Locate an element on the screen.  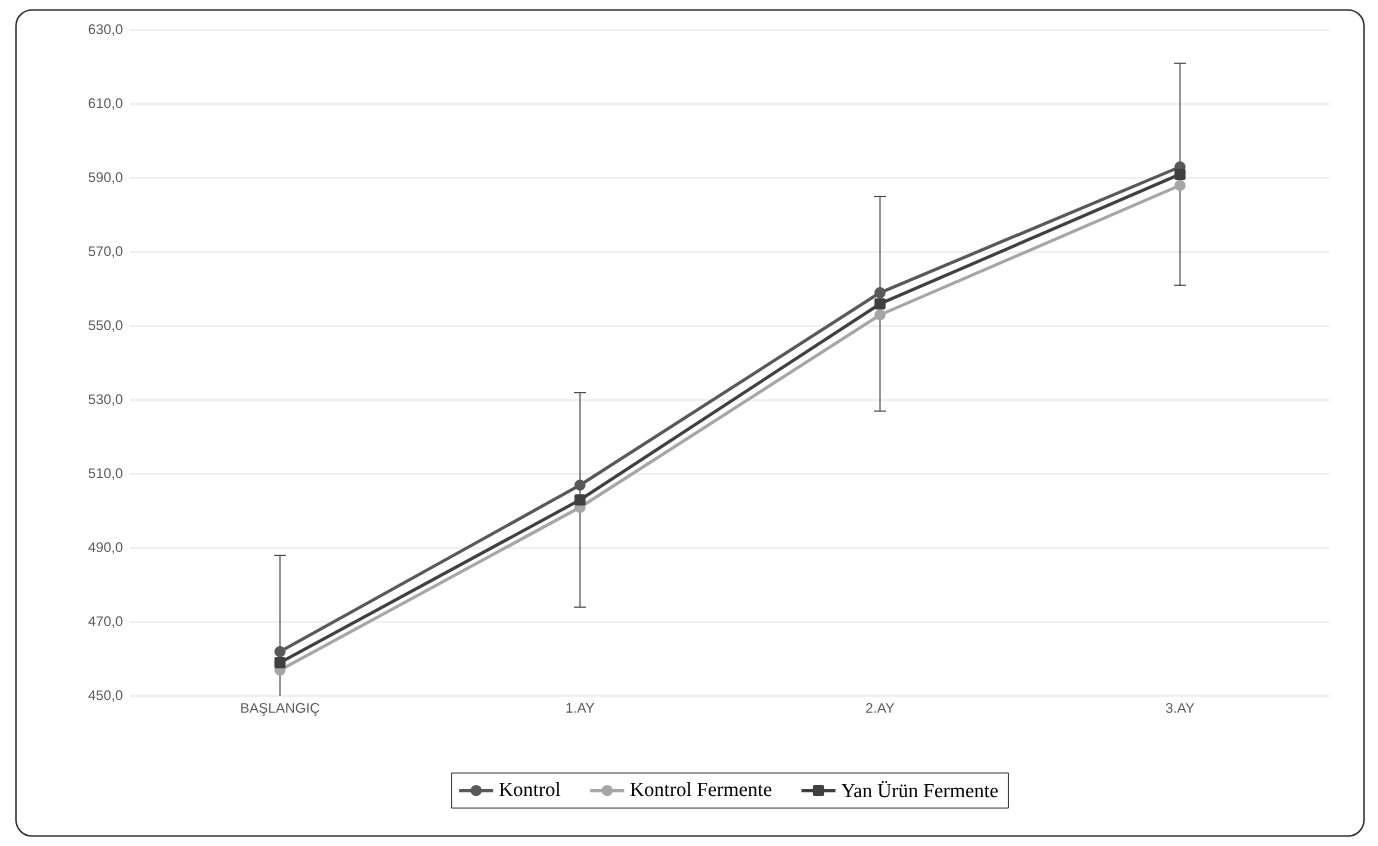
legend-label: Yan Ürün Fermente is located at coordinates (919, 789).